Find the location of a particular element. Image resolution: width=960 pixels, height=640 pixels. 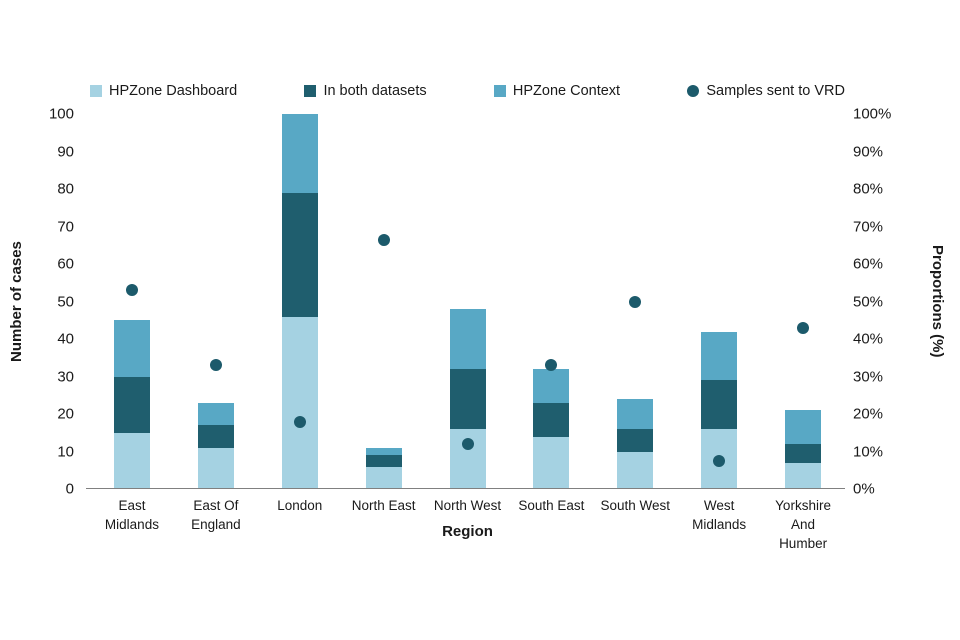

y-tick-left-60: 60 is located at coordinates (65, 264).